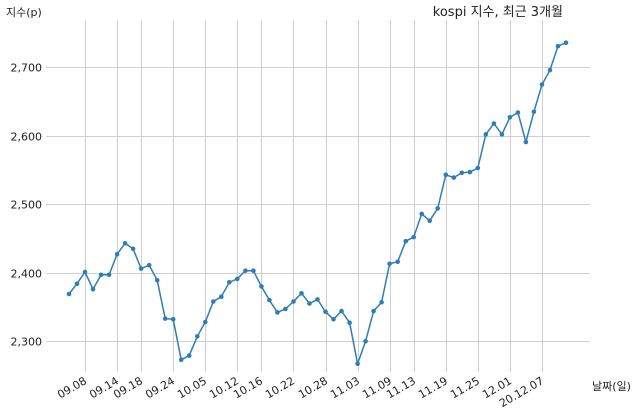 The height and width of the screenshot is (418, 640). What do you see at coordinates (27, 137) in the screenshot?
I see `y-tick-label: 2,600` at bounding box center [27, 137].